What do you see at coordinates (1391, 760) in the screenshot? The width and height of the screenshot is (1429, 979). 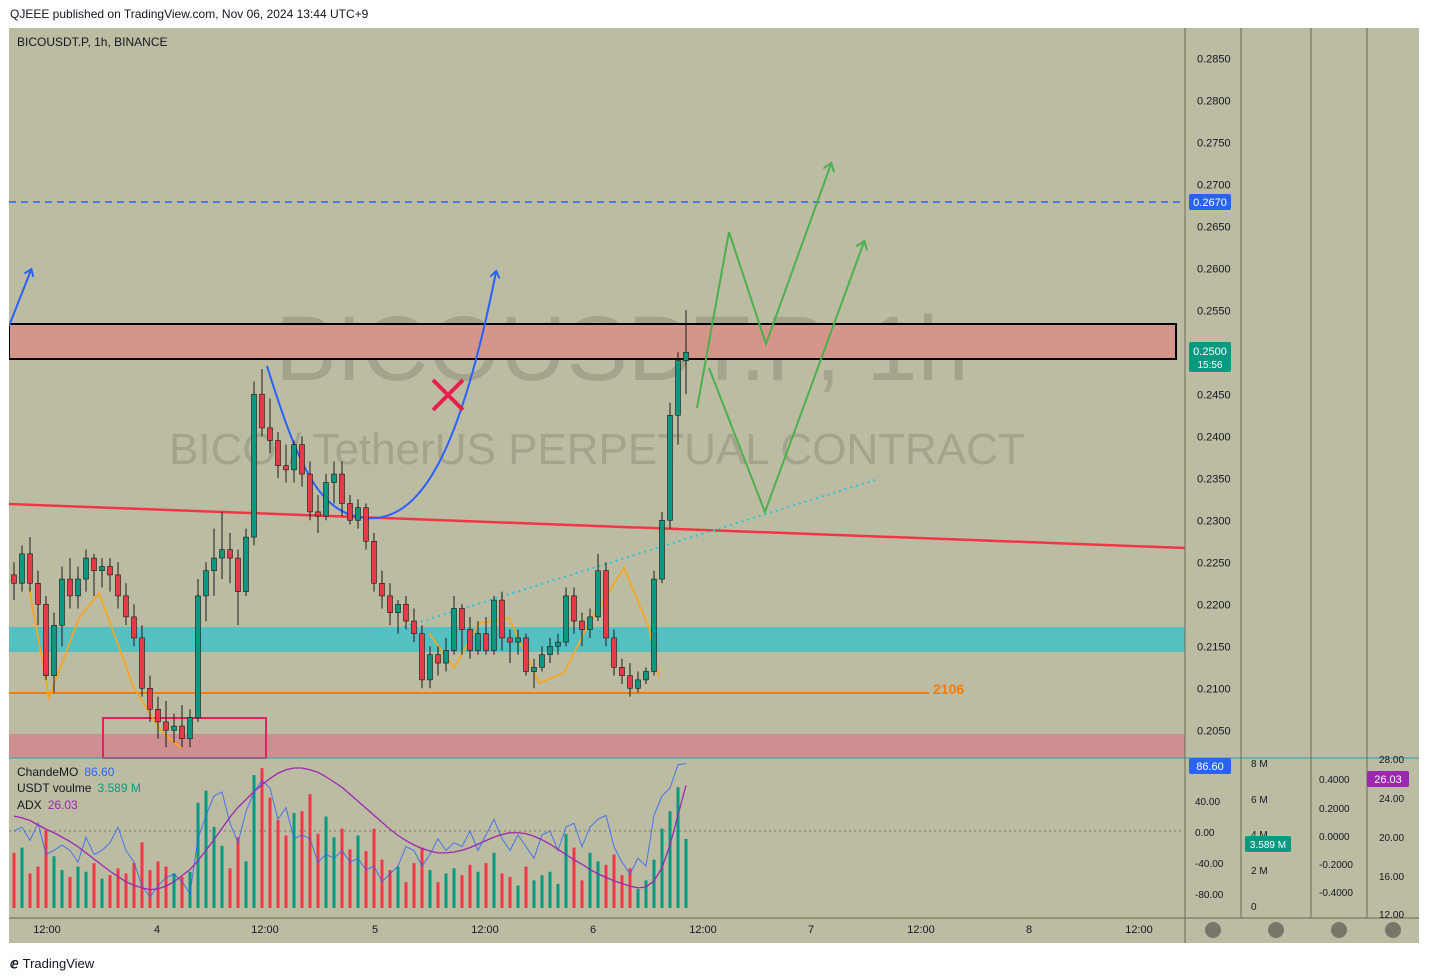 I see `adx-tick-label: 28.00` at bounding box center [1391, 760].